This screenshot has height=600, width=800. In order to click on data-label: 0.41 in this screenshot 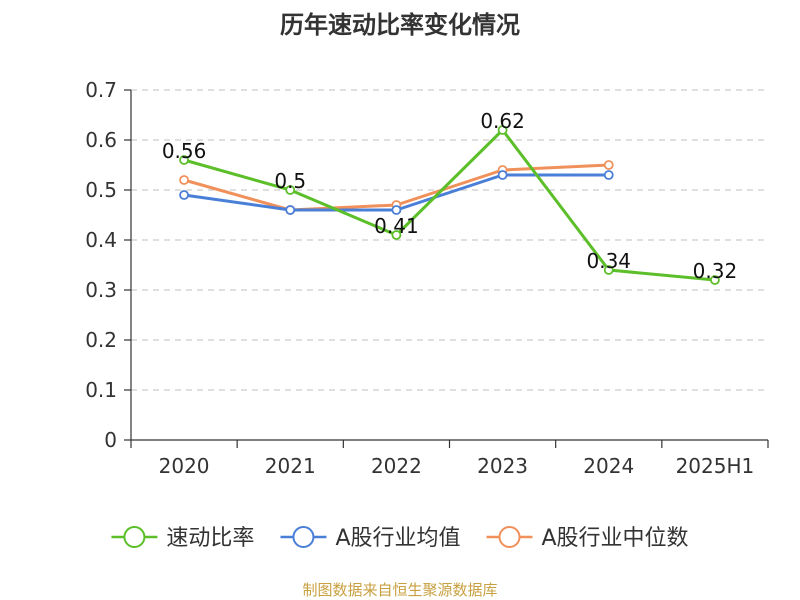, I will do `click(396, 226)`.